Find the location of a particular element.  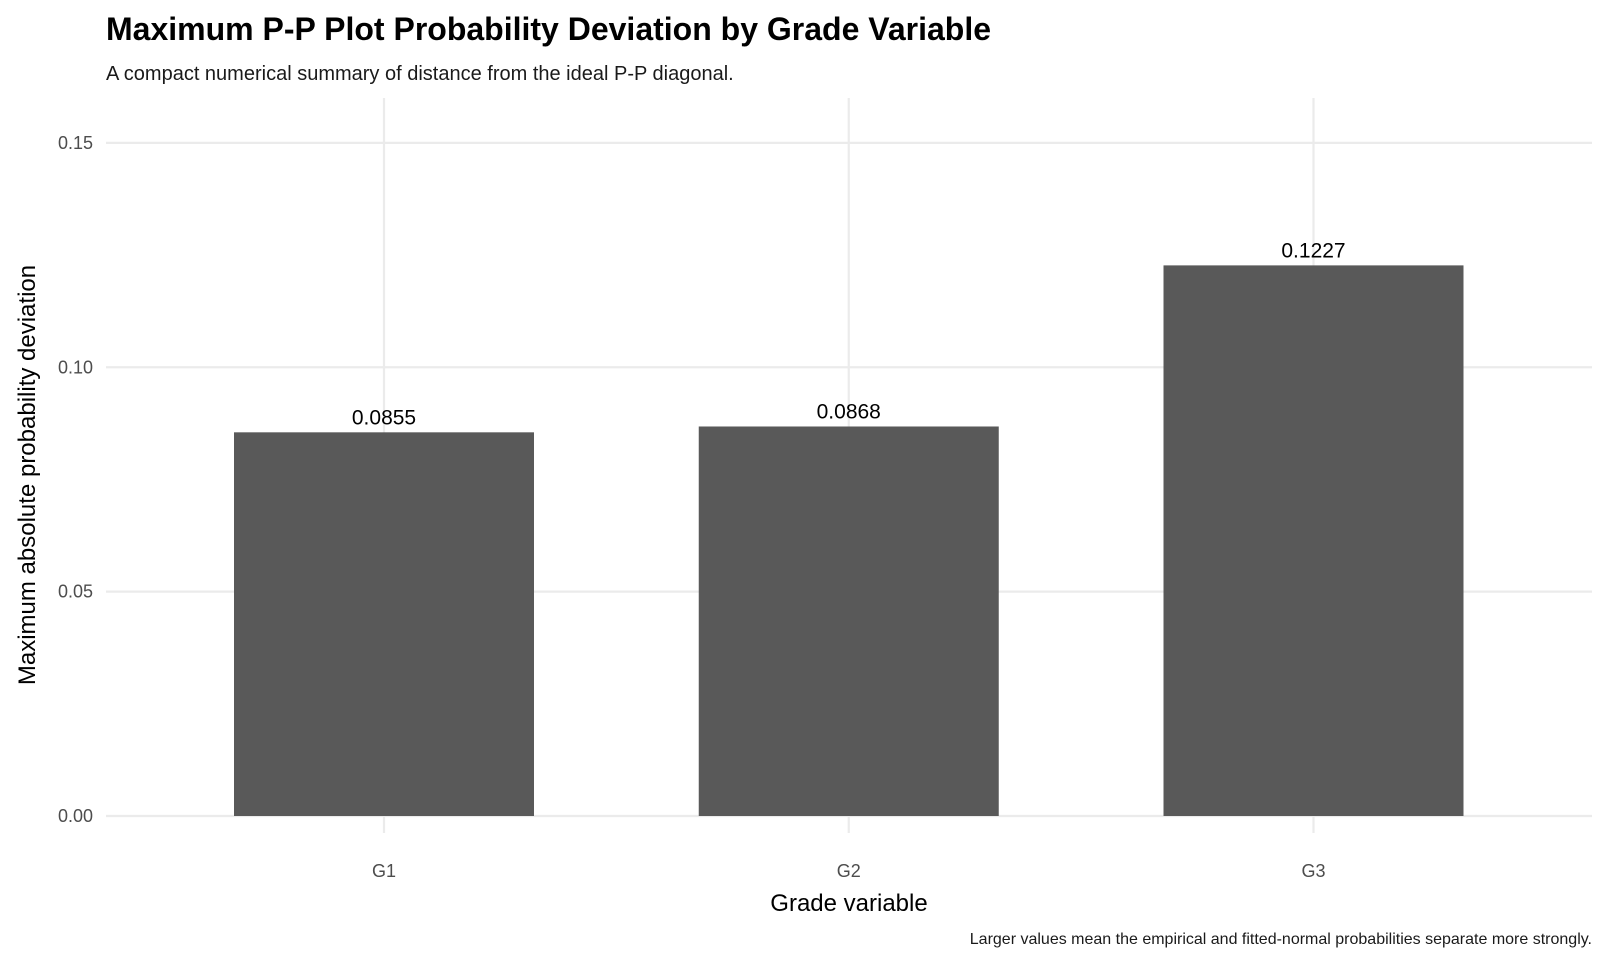

x-axis-ticks: G1 G2 G3 is located at coordinates (849, 871).